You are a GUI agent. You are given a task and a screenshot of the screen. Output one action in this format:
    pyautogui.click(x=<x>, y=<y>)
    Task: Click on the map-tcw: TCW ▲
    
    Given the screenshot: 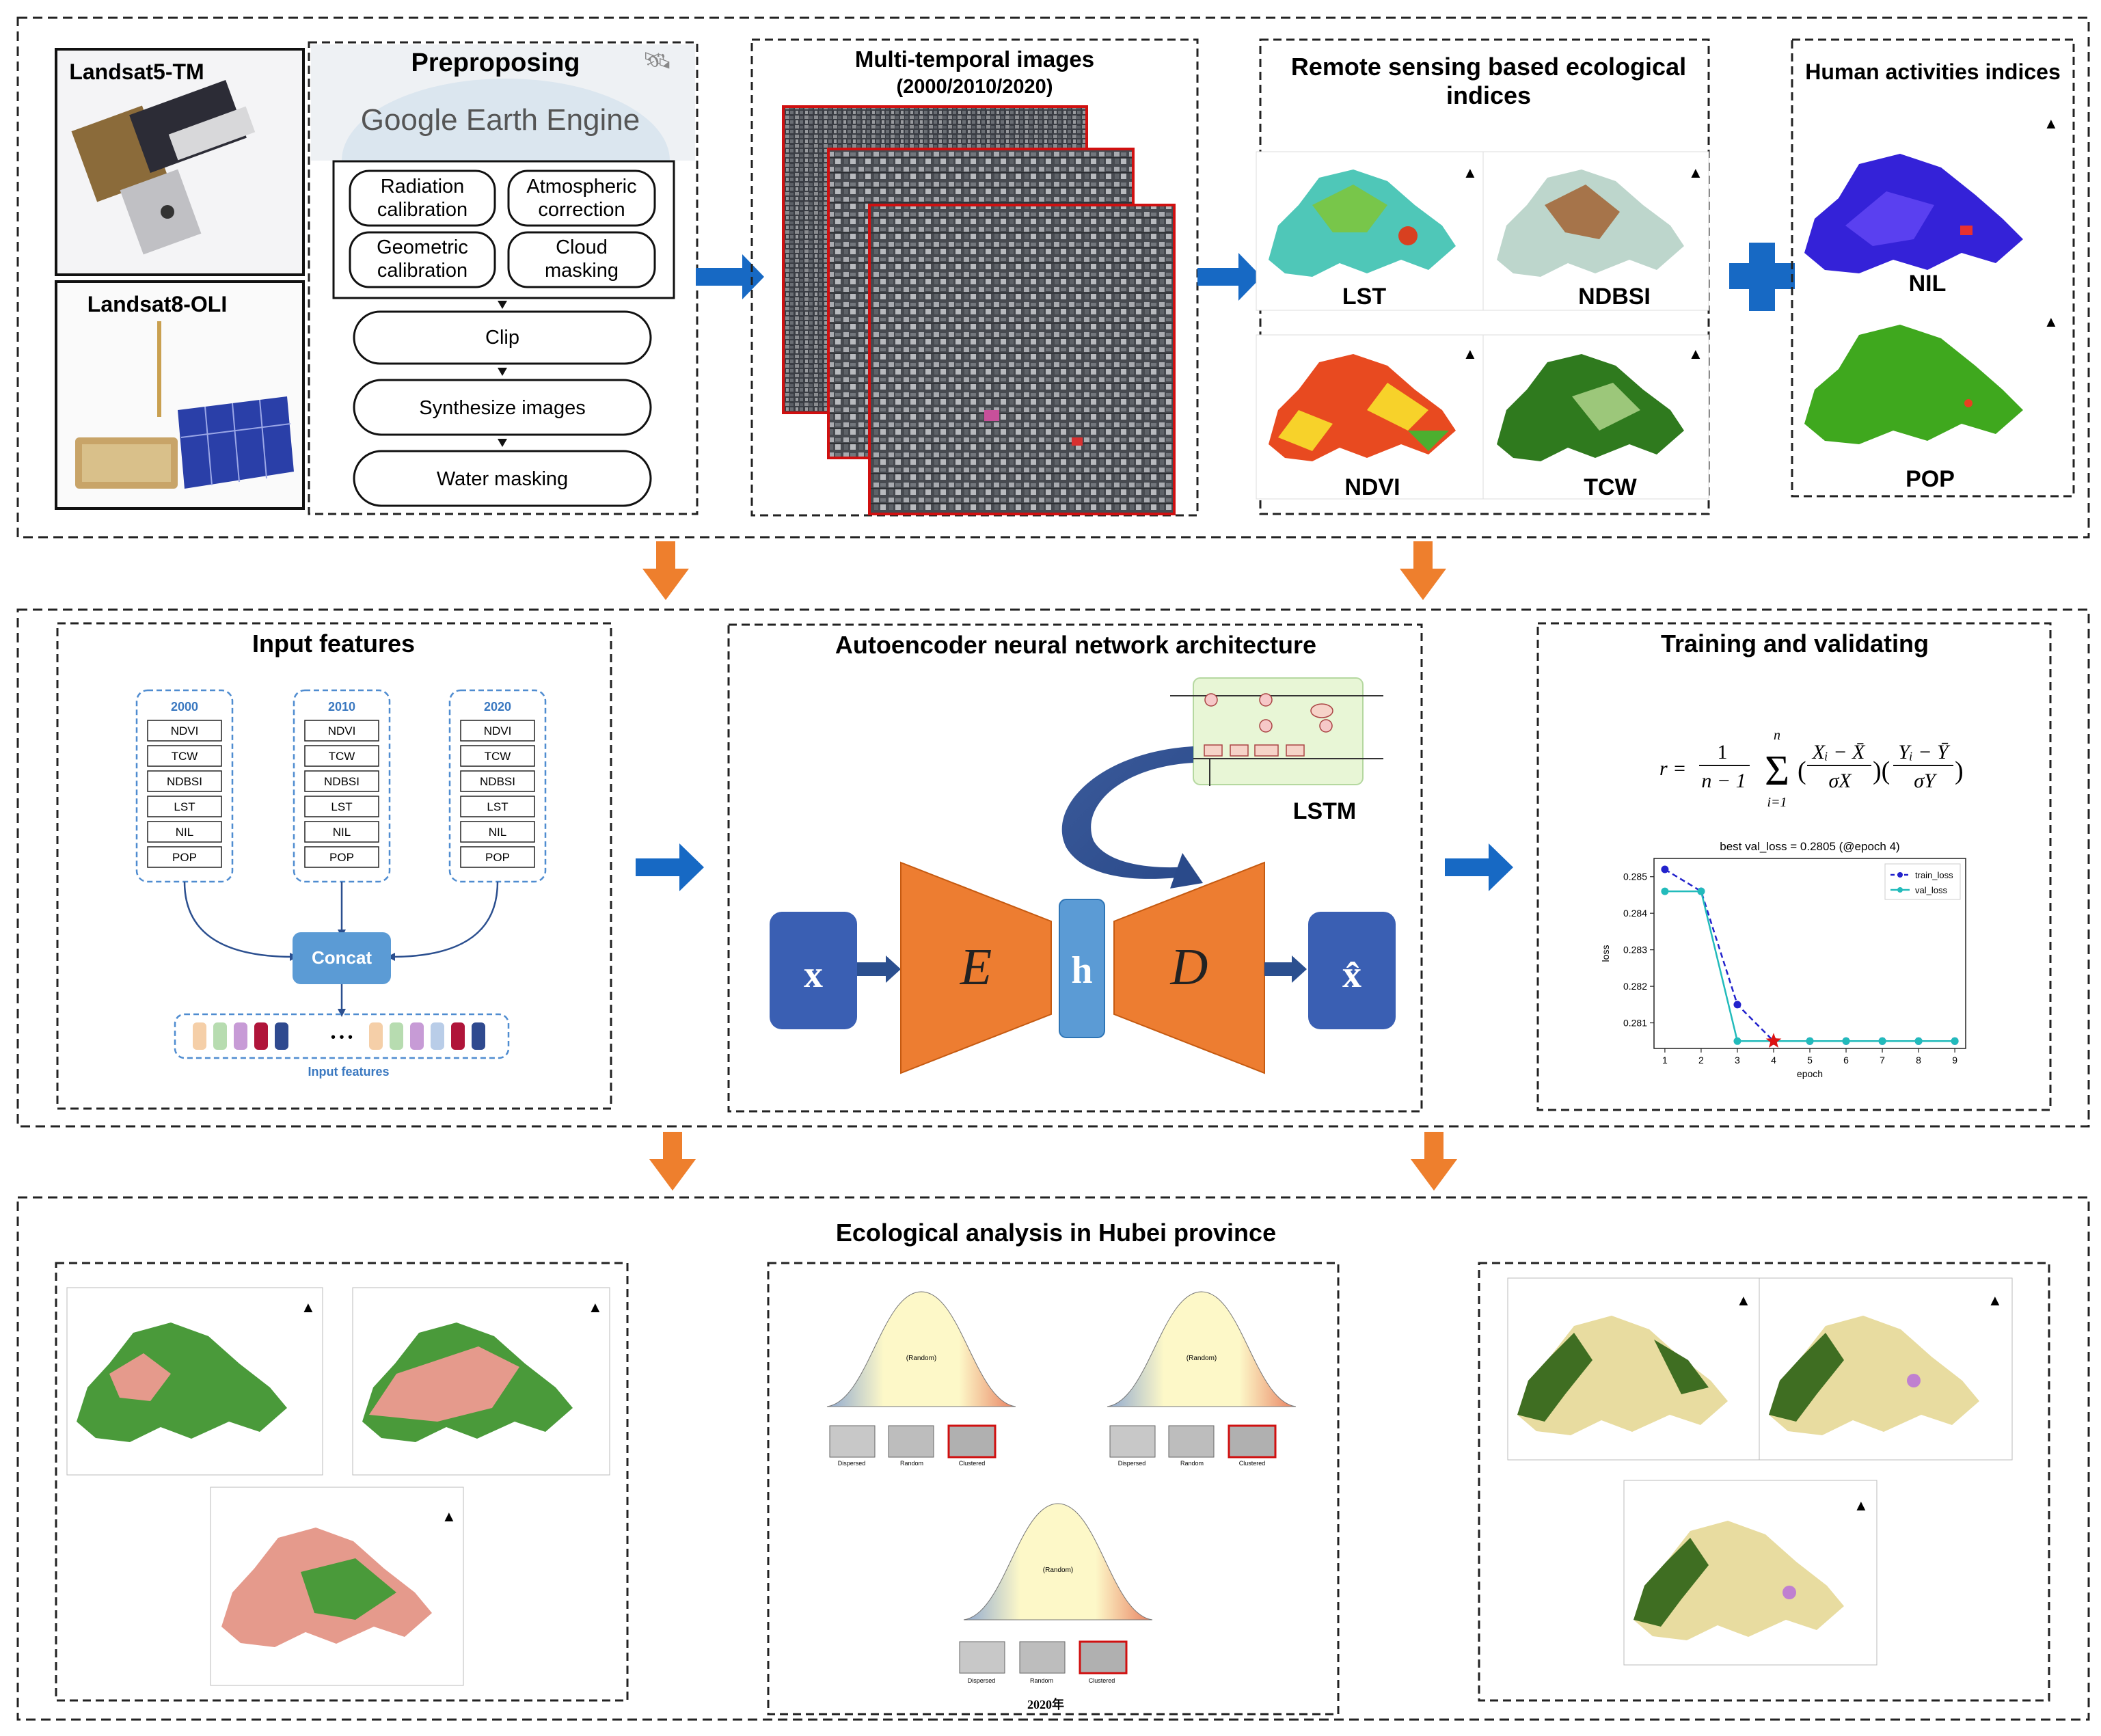 What is the action you would take?
    pyautogui.click(x=1595, y=417)
    